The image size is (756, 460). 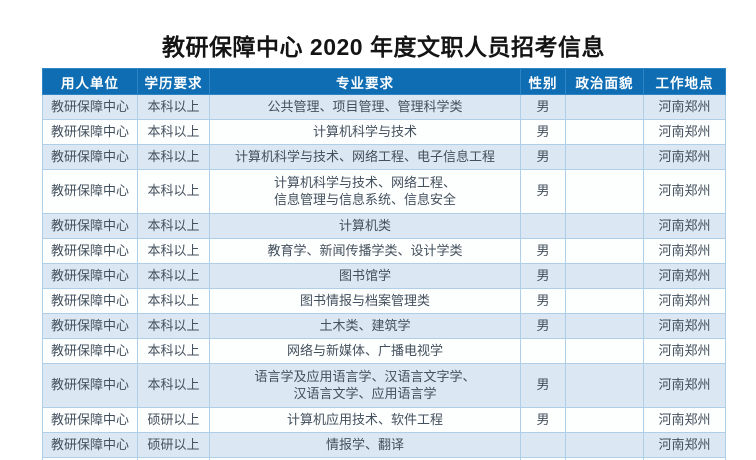 I want to click on page-title: 教研保障中心 2020 年度文职人员招考信息, so click(x=383, y=47).